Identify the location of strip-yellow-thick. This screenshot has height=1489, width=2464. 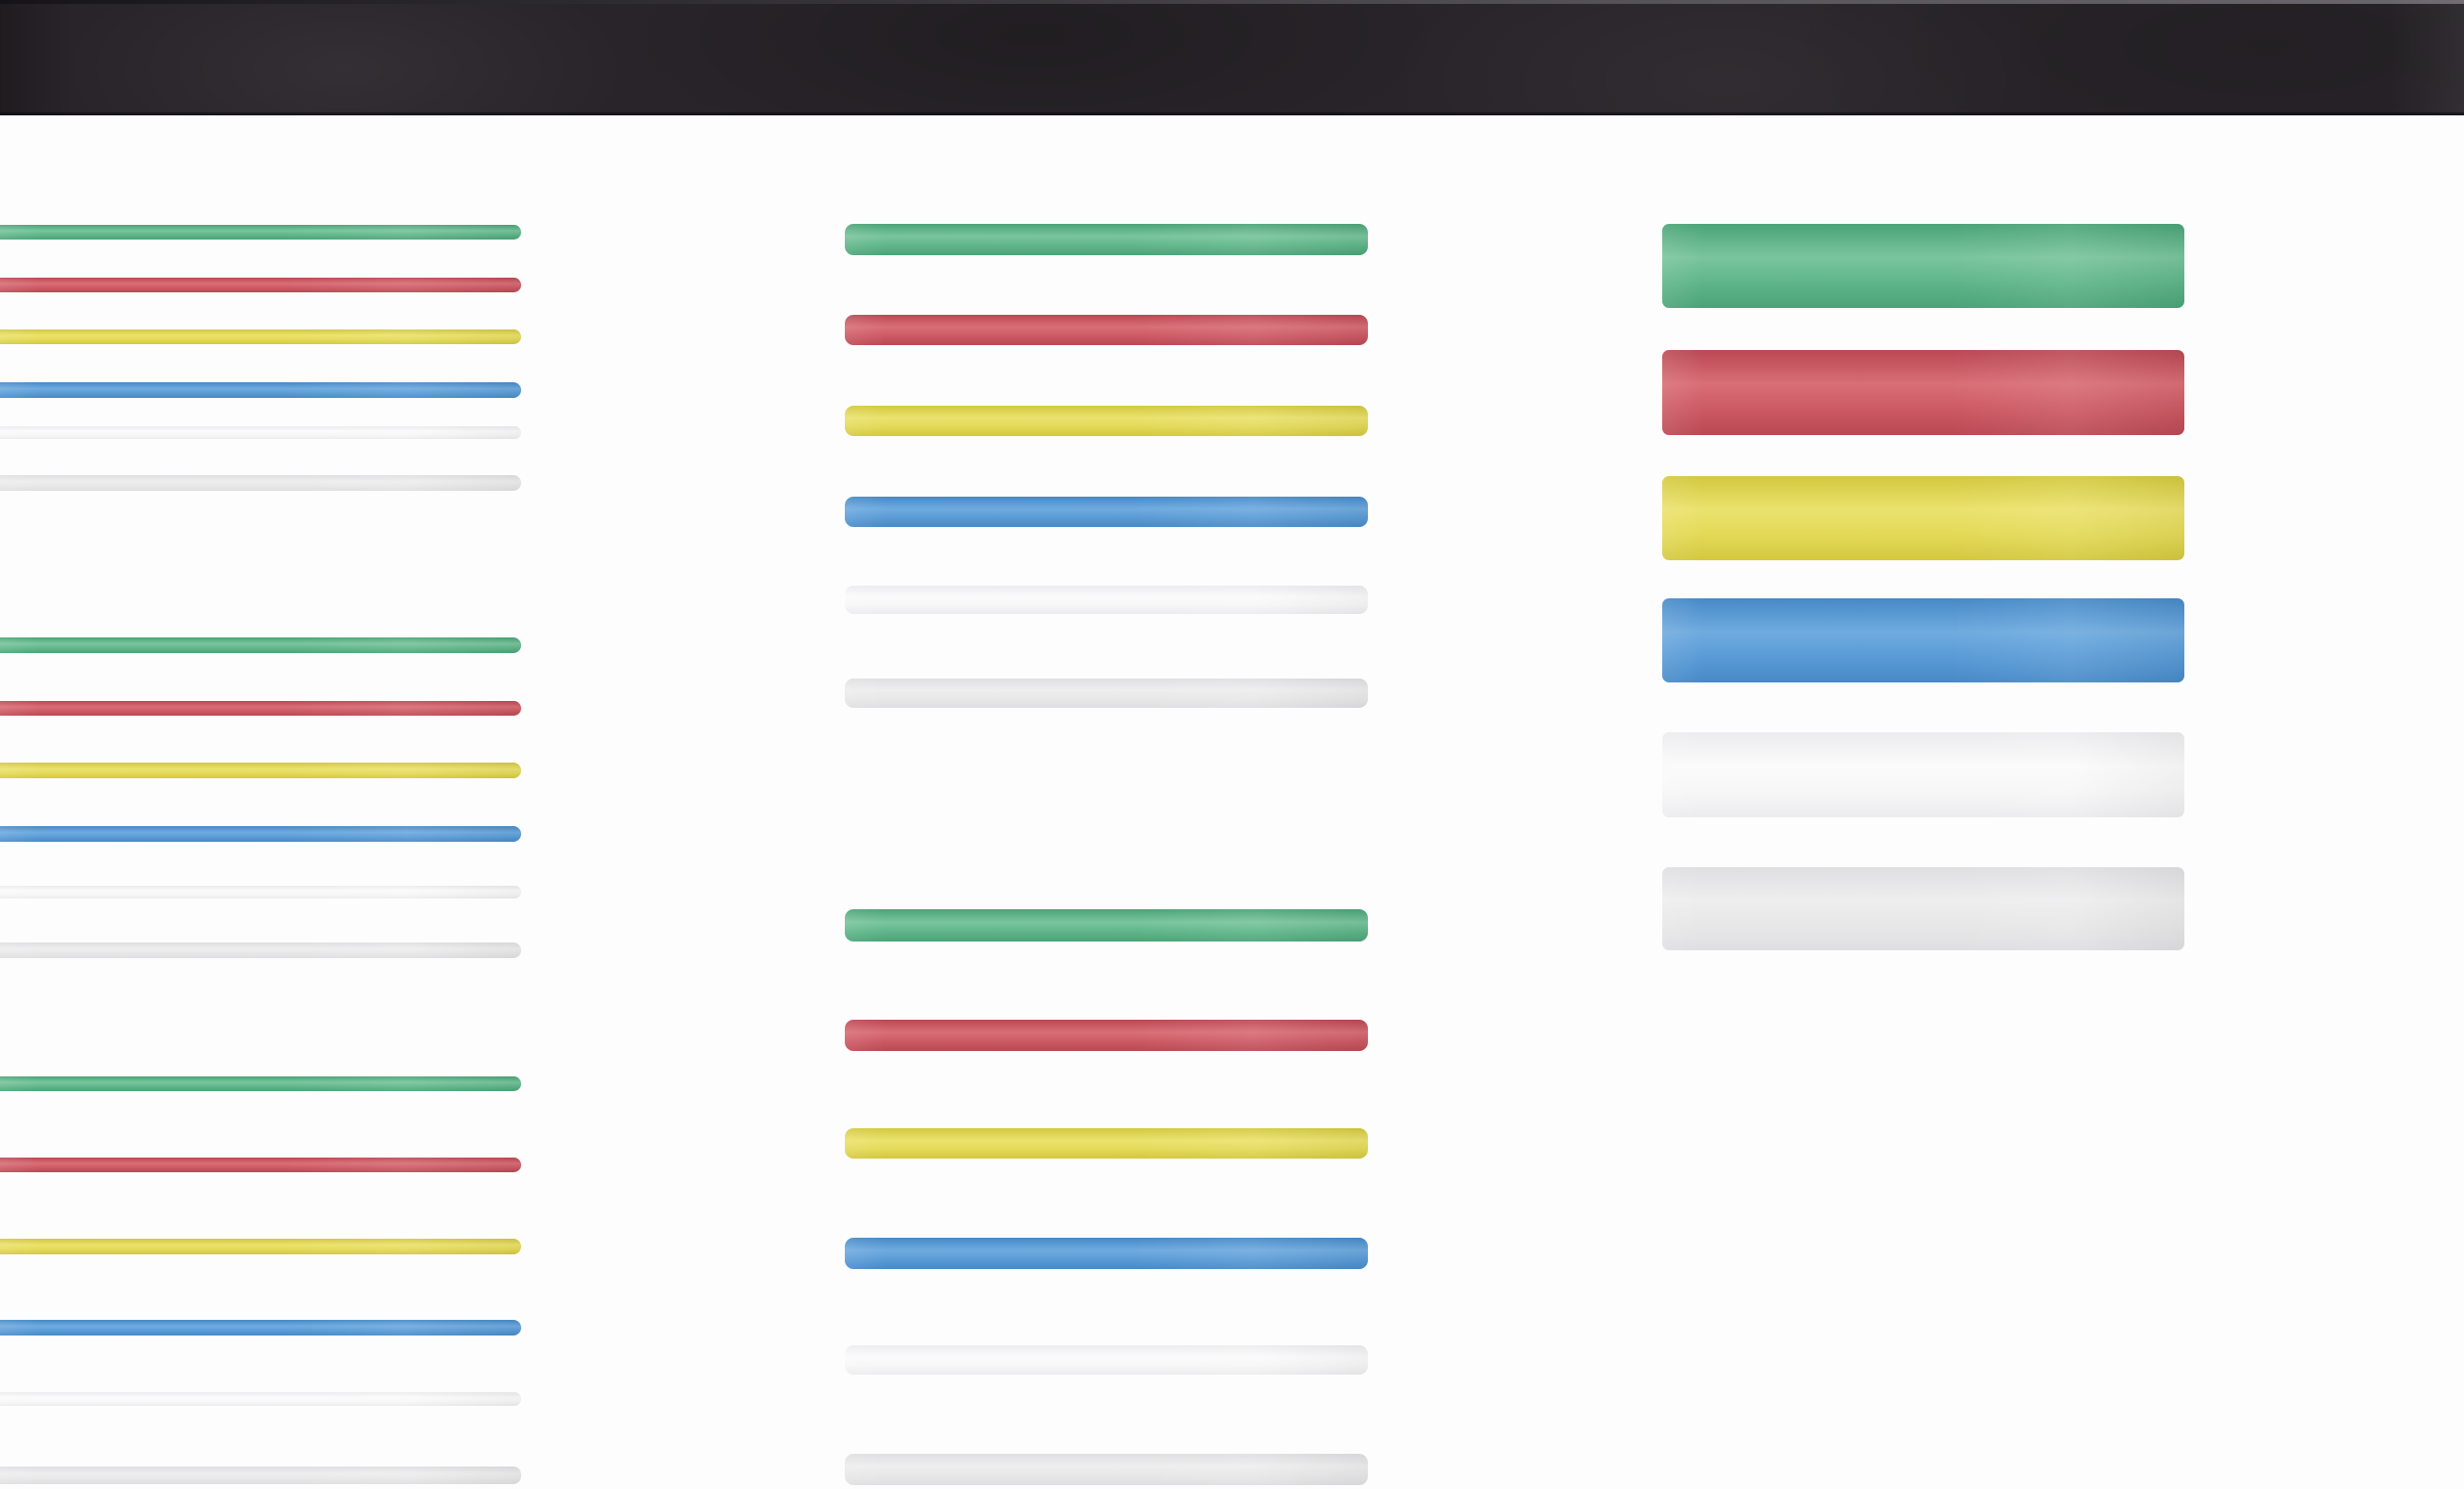
(1923, 518).